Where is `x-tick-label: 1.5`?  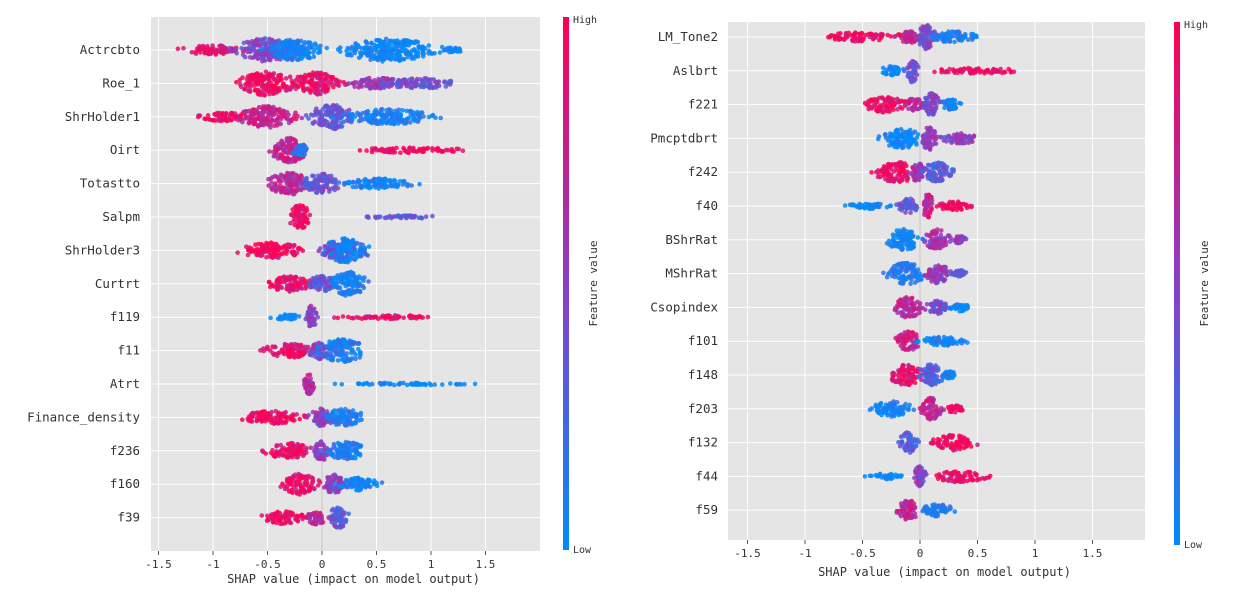 x-tick-label: 1.5 is located at coordinates (1093, 553).